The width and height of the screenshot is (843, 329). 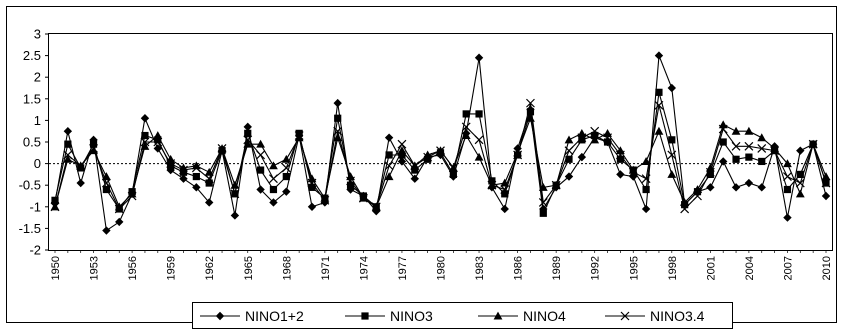 I want to click on y-tick-label: 2, so click(x=37, y=77).